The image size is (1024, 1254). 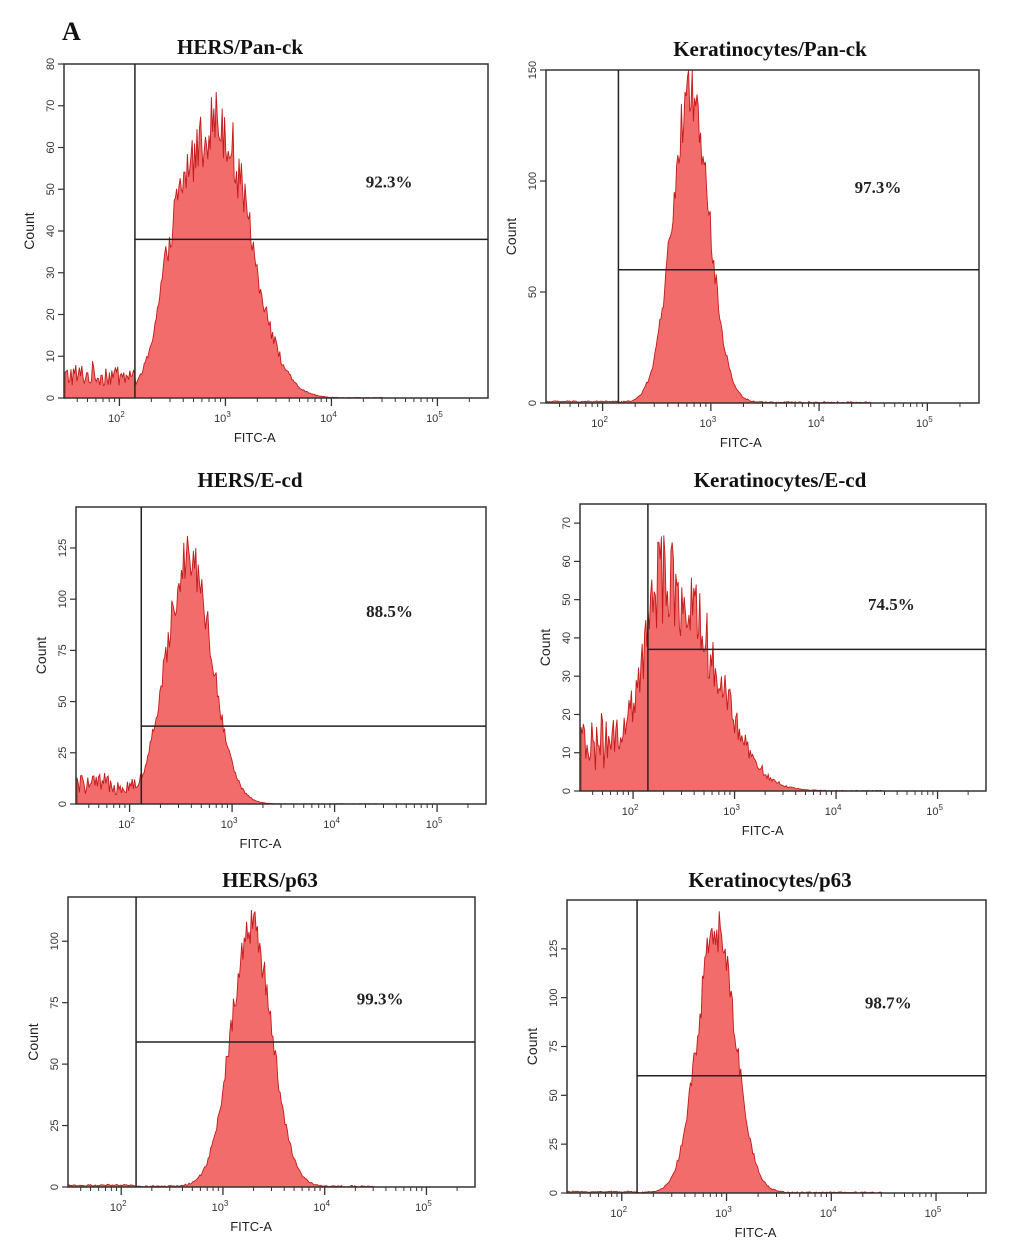 What do you see at coordinates (878, 187) in the screenshot?
I see `gate-percentage: 97.3%` at bounding box center [878, 187].